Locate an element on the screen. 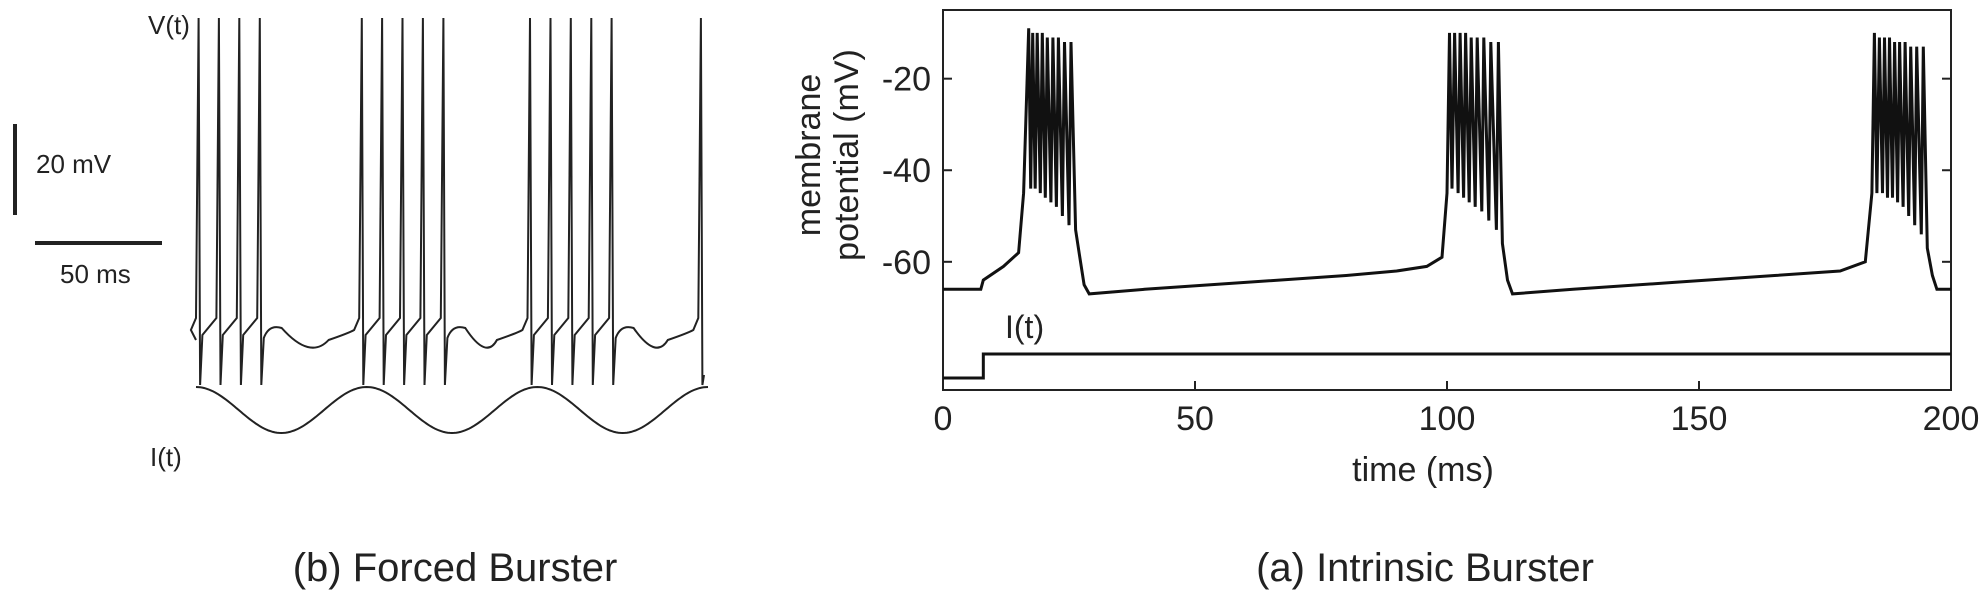 The width and height of the screenshot is (1986, 595). caption-intrinsic-burster: (a) Intrinsic Burster is located at coordinates (1425, 568).